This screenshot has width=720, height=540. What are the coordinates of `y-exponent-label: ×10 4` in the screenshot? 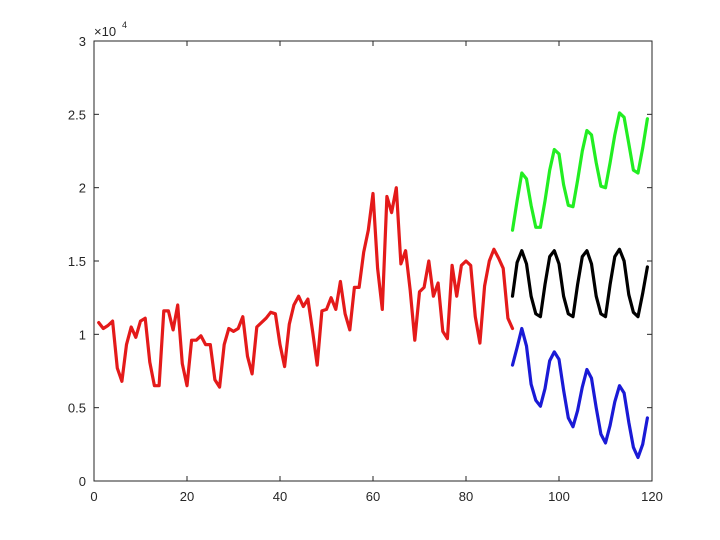 It's located at (110, 29).